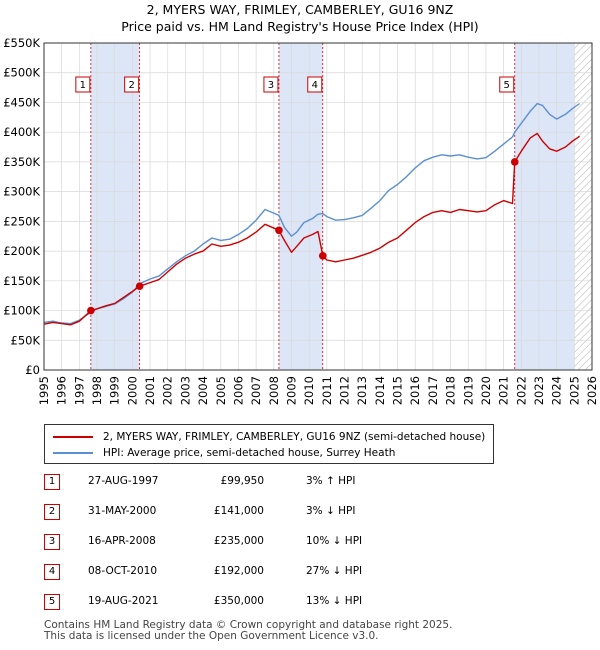  I want to click on x-tick-label: 2002, so click(168, 390).